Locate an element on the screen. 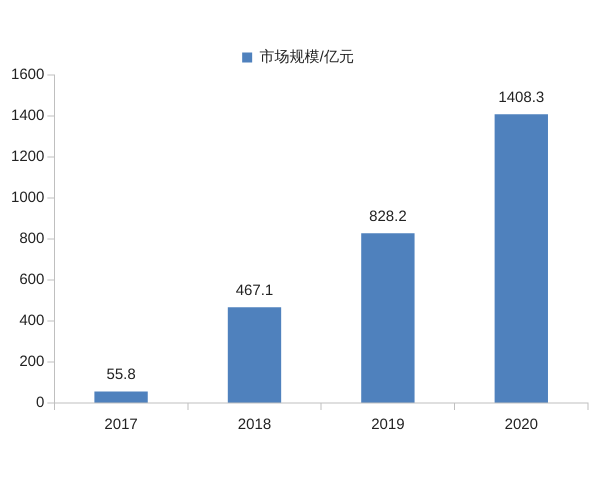 The height and width of the screenshot is (480, 600). data-label: 828.2 is located at coordinates (388, 216).